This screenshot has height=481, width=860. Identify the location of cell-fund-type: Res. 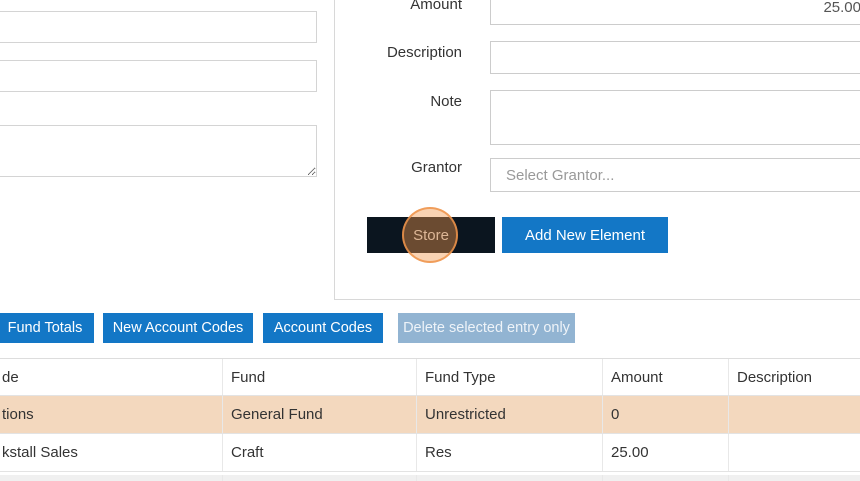
(510, 452).